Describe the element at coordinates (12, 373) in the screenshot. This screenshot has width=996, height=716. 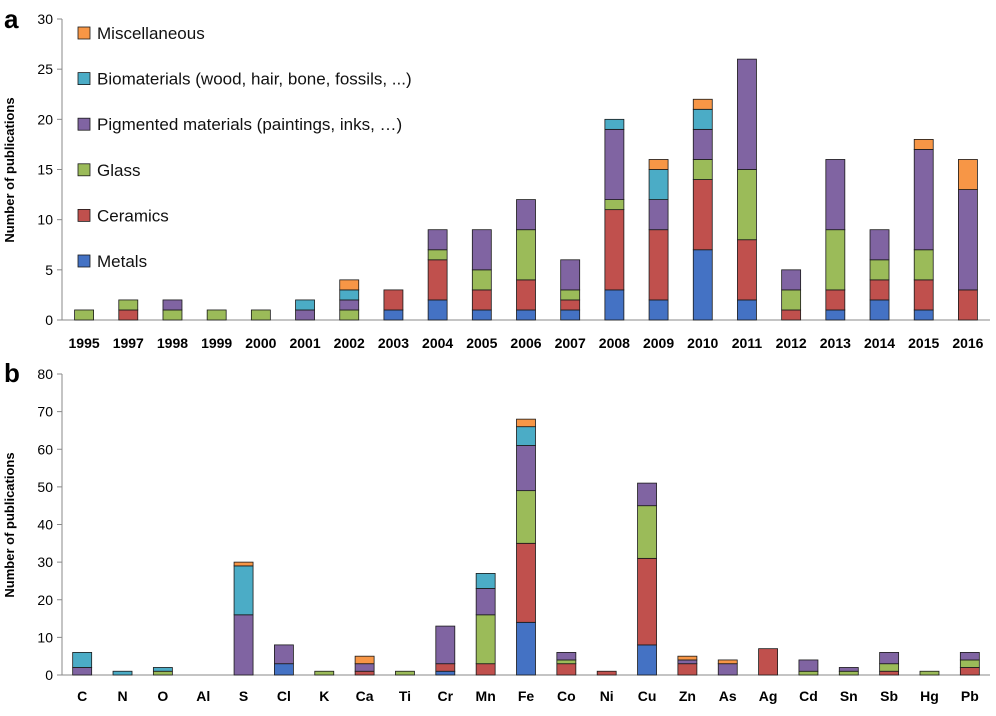
I see `panel-b-letter: b` at that location.